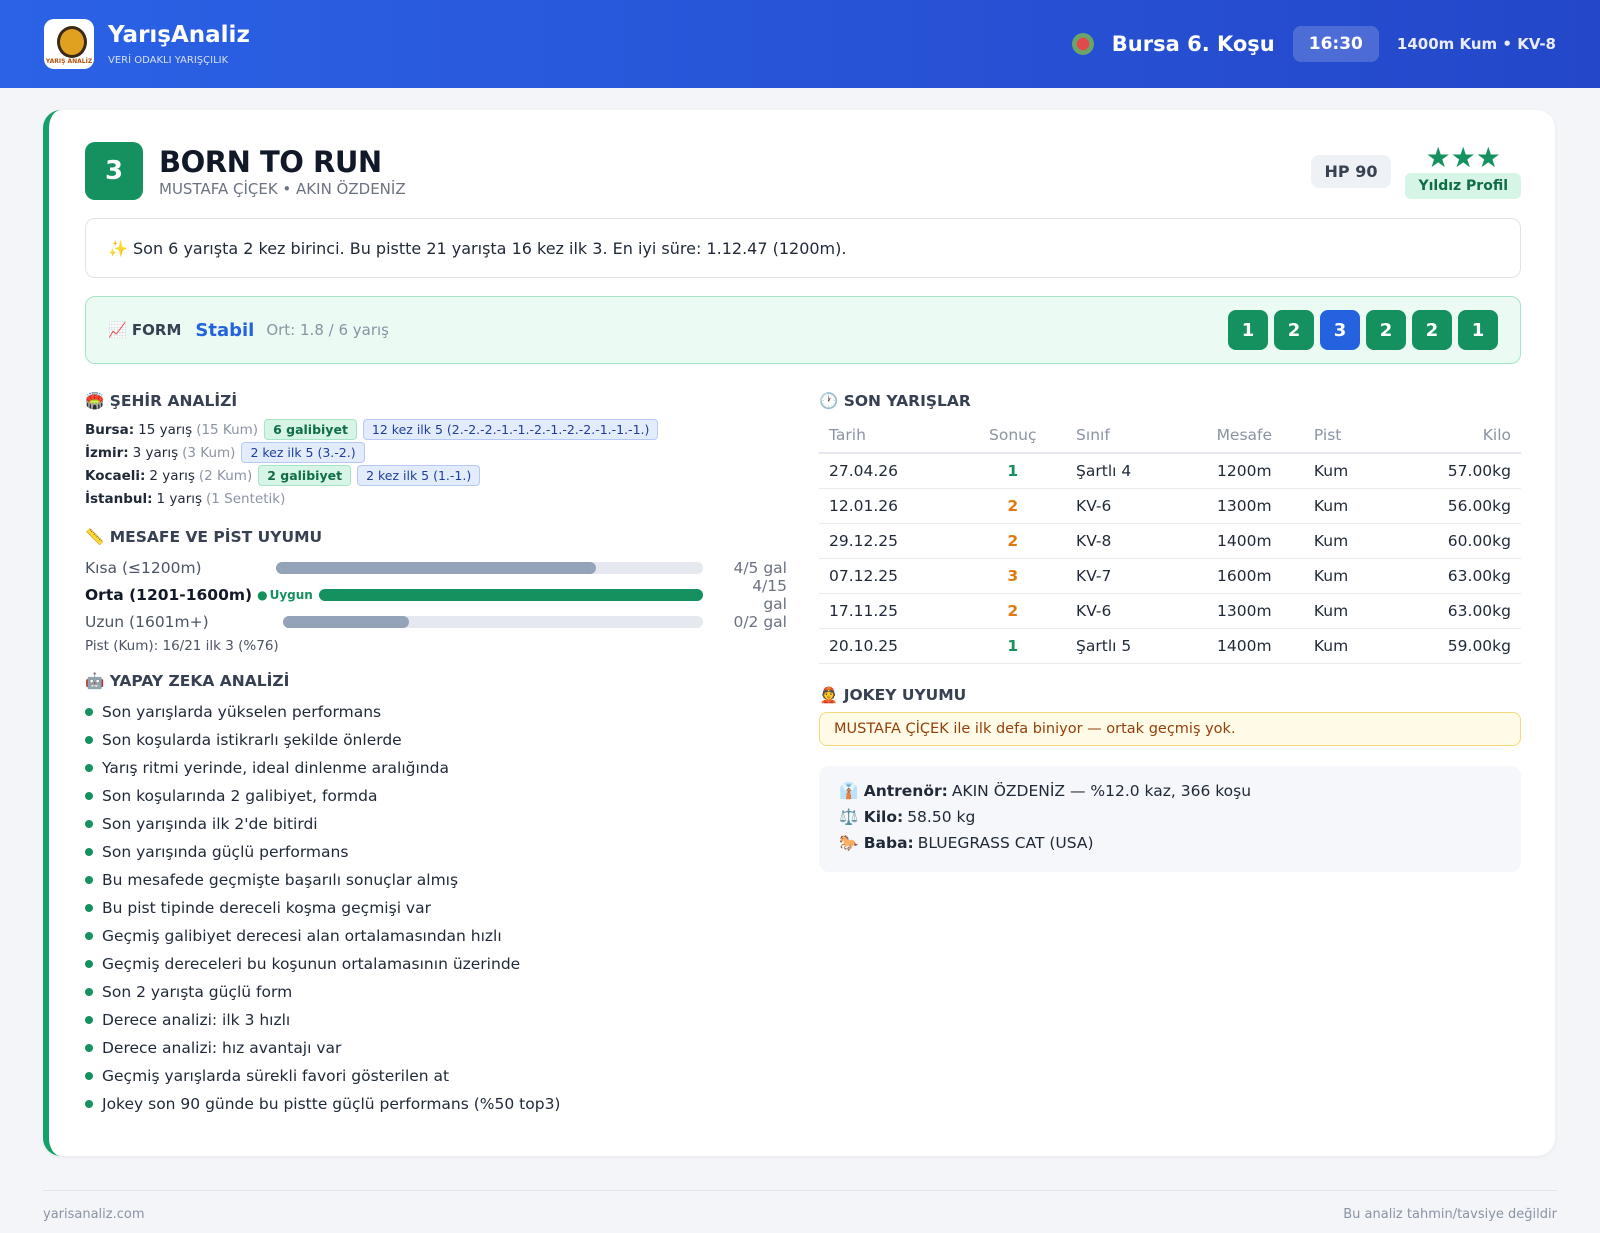 The height and width of the screenshot is (1233, 1600). Describe the element at coordinates (94, 1214) in the screenshot. I see `footer-site: yarisanaliz.com` at that location.